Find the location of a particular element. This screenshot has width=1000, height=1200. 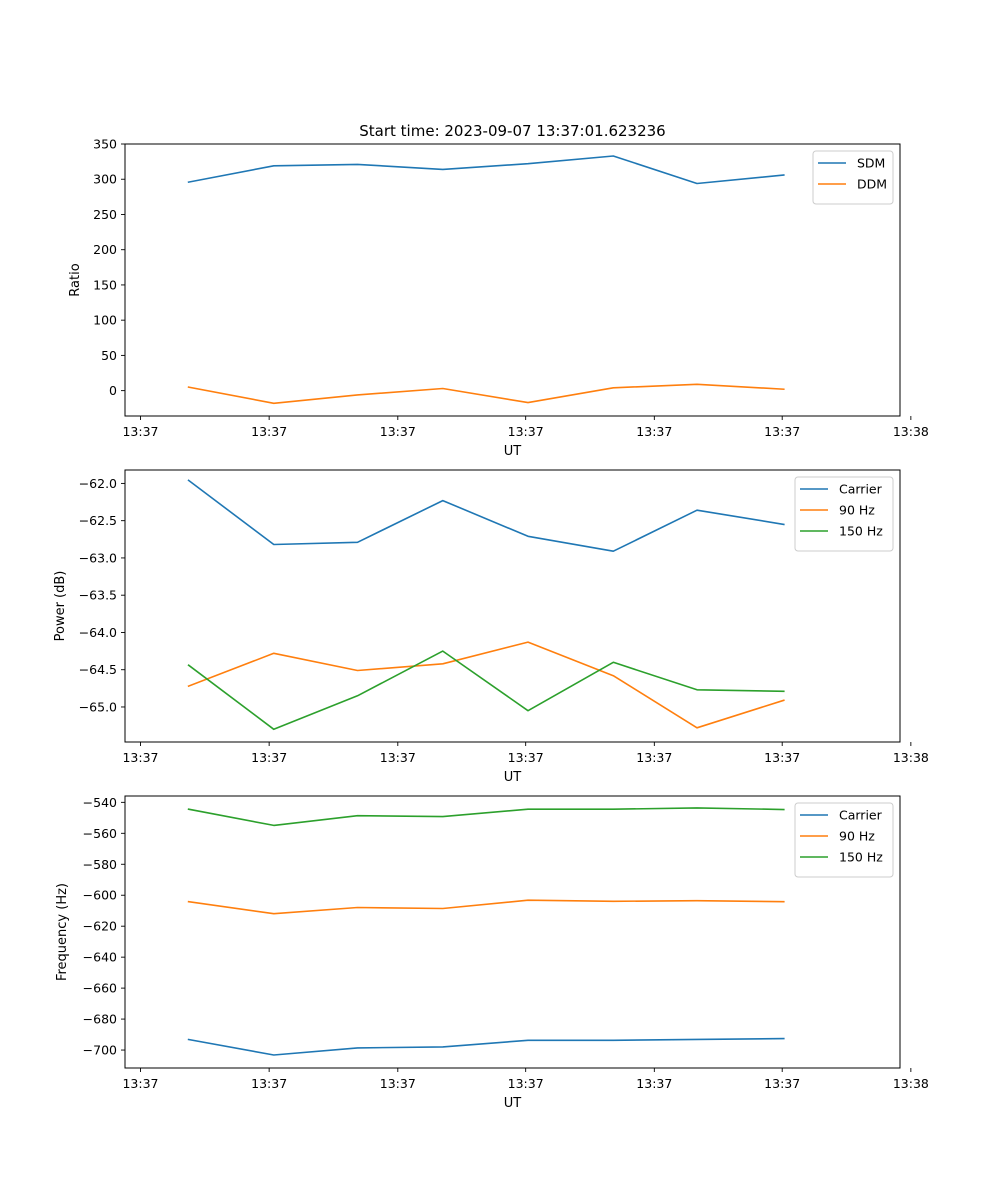

legend: SDM DDM is located at coordinates (853, 177).